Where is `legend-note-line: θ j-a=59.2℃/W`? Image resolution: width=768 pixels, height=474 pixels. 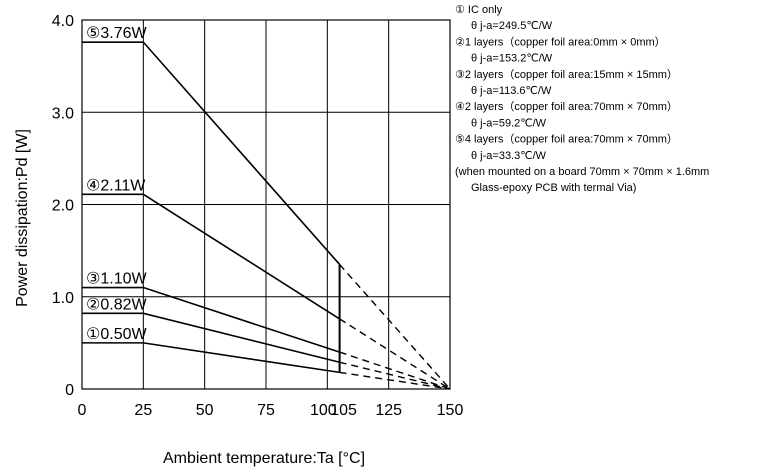
legend-note-line: θ j-a=59.2℃/W is located at coordinates (509, 123).